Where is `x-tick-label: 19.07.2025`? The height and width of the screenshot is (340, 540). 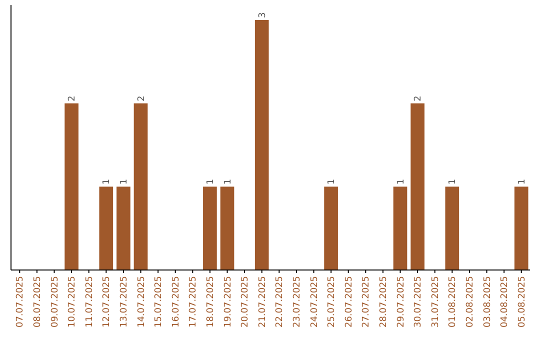
x-tick-label: 19.07.2025 is located at coordinates (228, 302).